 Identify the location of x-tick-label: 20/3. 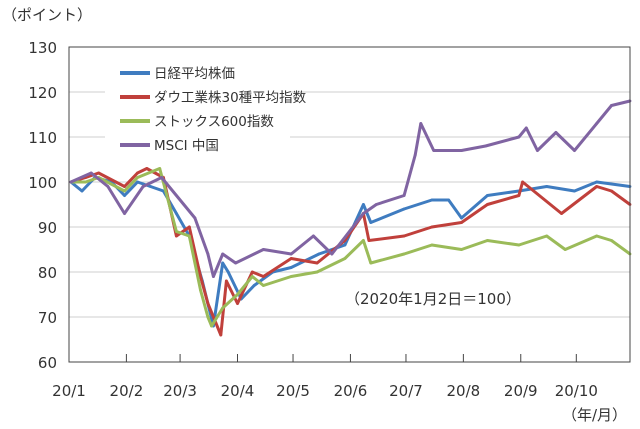
(180, 391).